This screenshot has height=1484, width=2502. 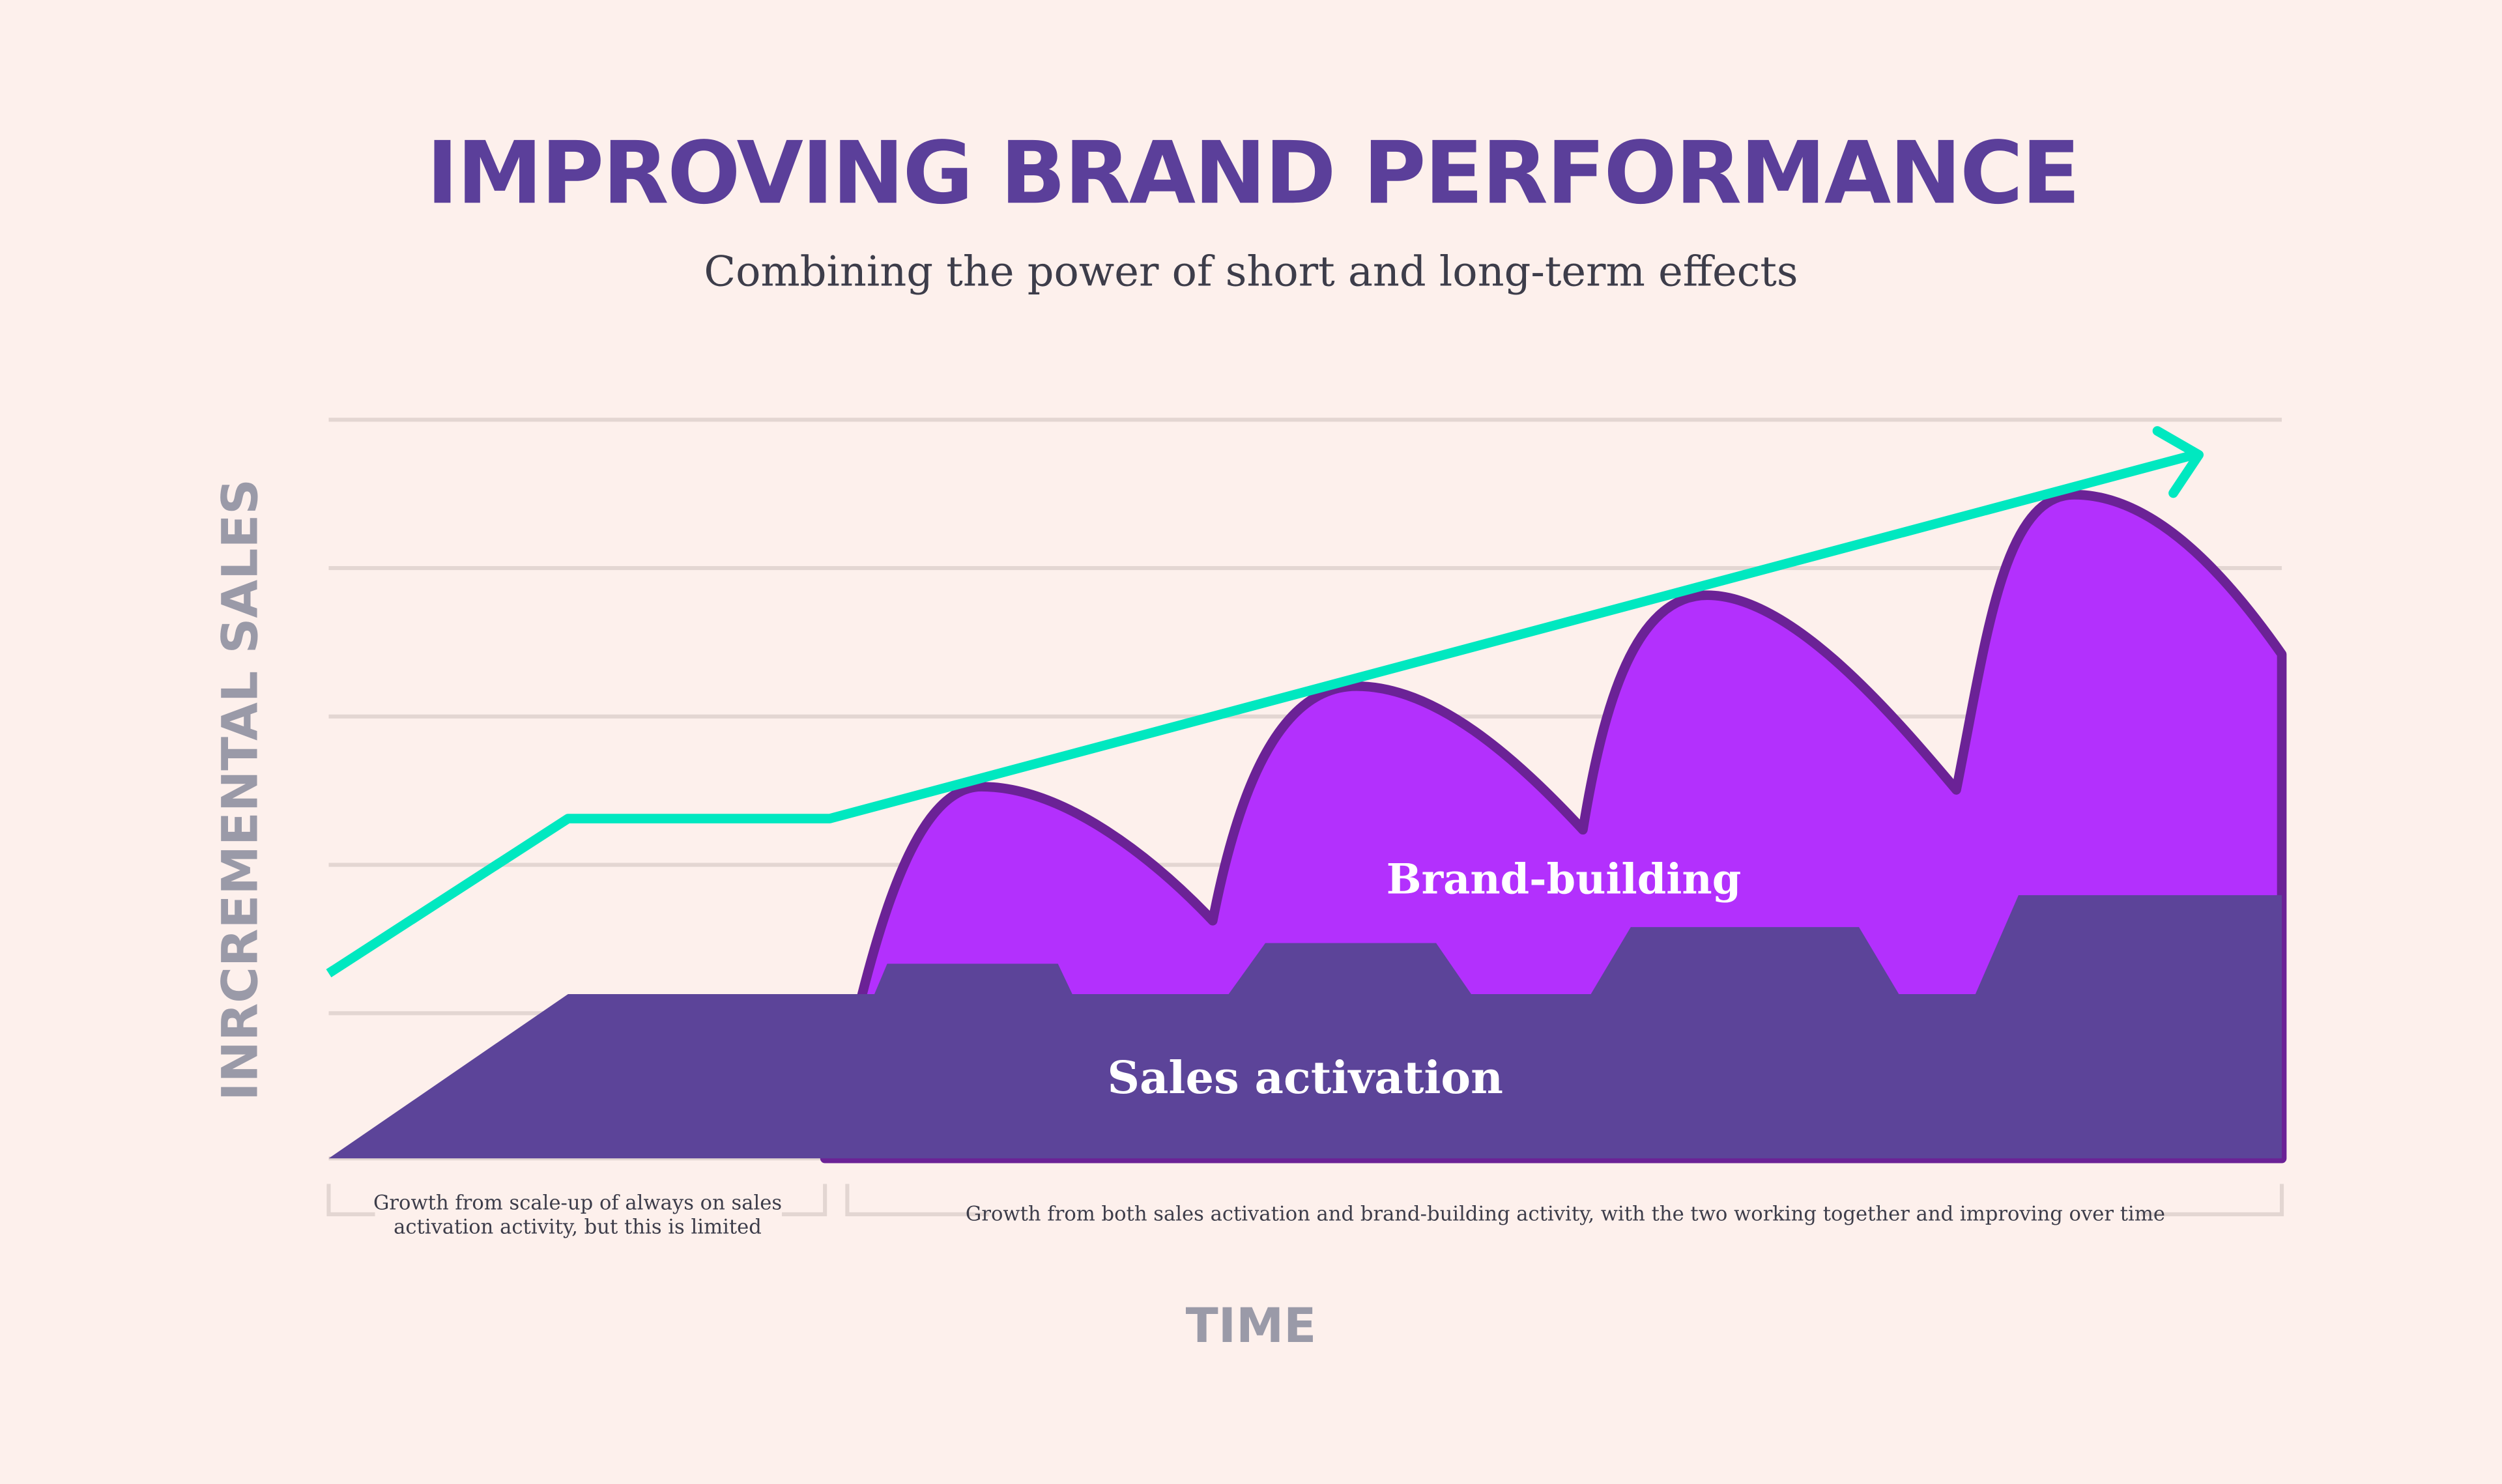 I want to click on x-axis-label: TIME, so click(x=1251, y=1326).